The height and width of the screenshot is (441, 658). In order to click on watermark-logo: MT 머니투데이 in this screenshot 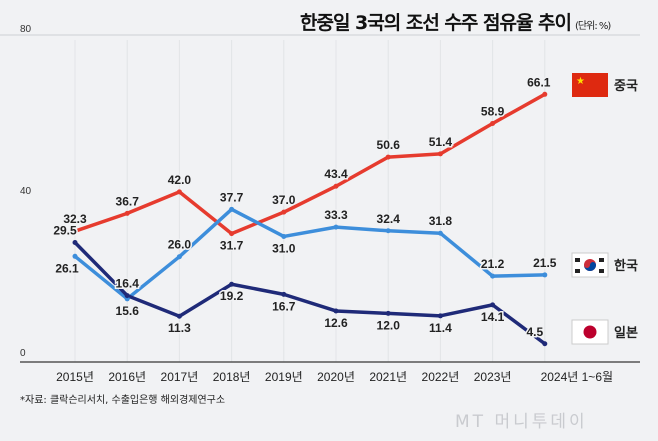, I will do `click(521, 422)`.